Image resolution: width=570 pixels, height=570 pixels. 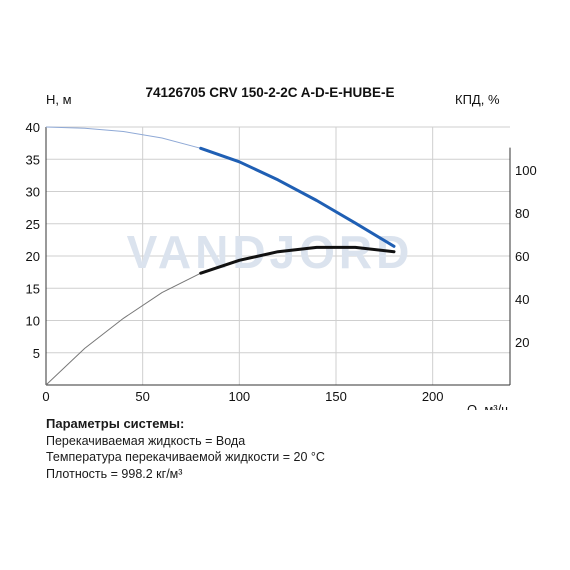 I want to click on series-1-line-extrapolated, so click(x=123, y=329).